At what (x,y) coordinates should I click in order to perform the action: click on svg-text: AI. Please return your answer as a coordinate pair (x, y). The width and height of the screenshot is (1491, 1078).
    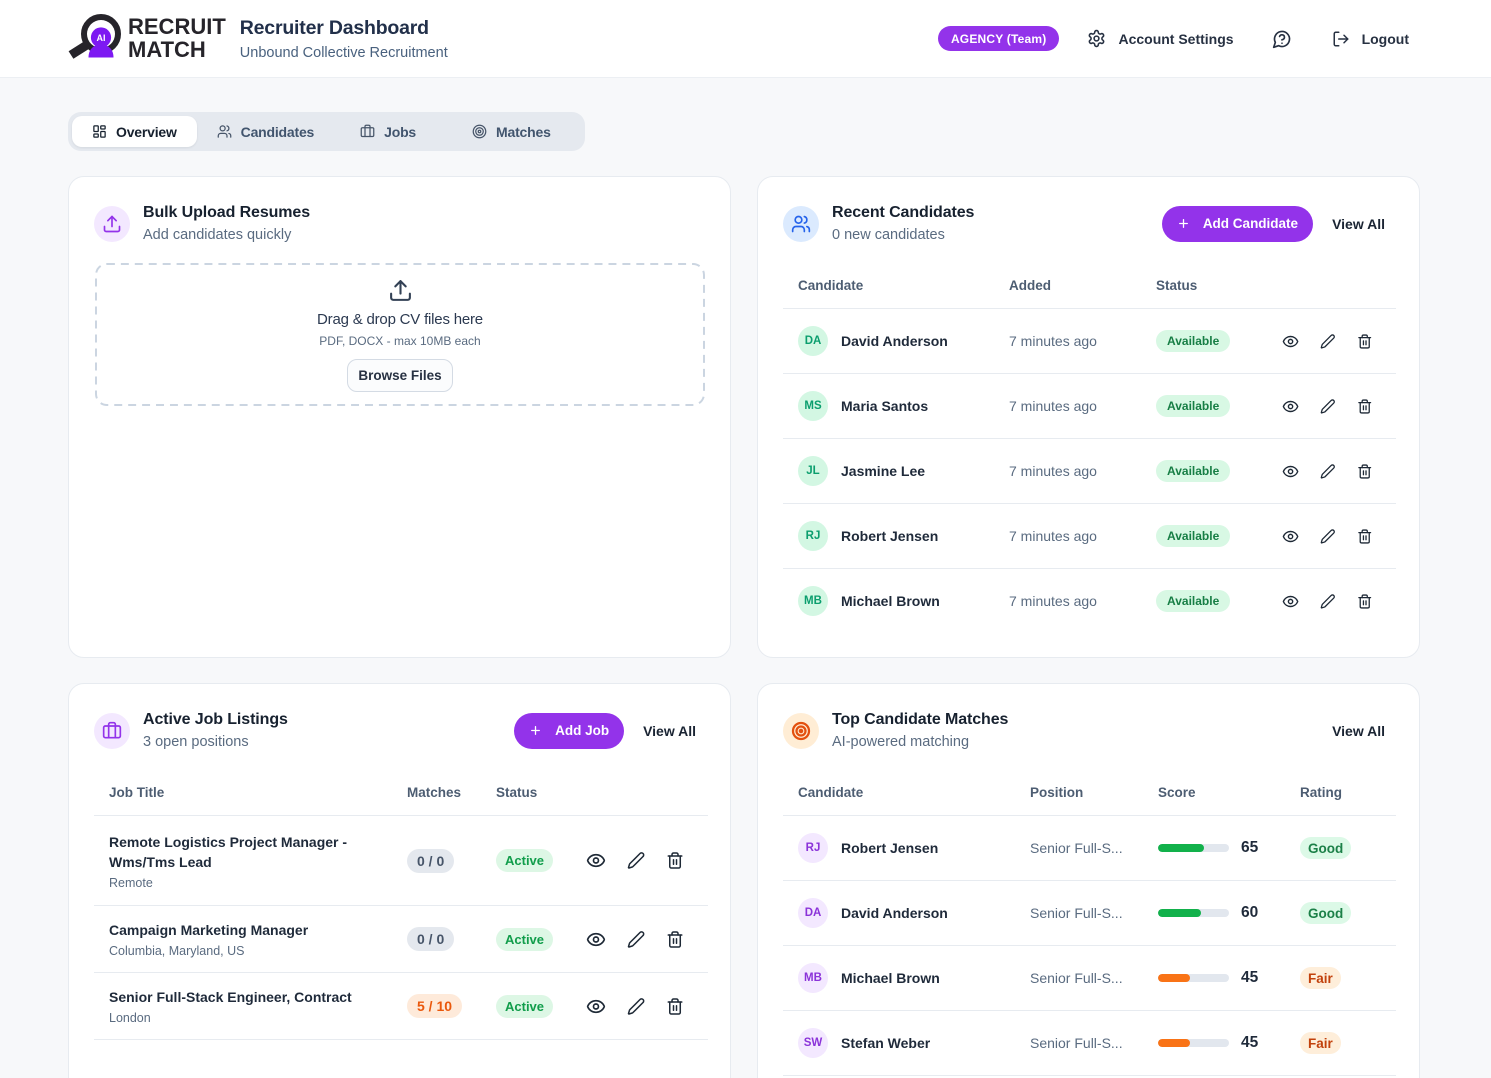
    Looking at the image, I should click on (101, 38).